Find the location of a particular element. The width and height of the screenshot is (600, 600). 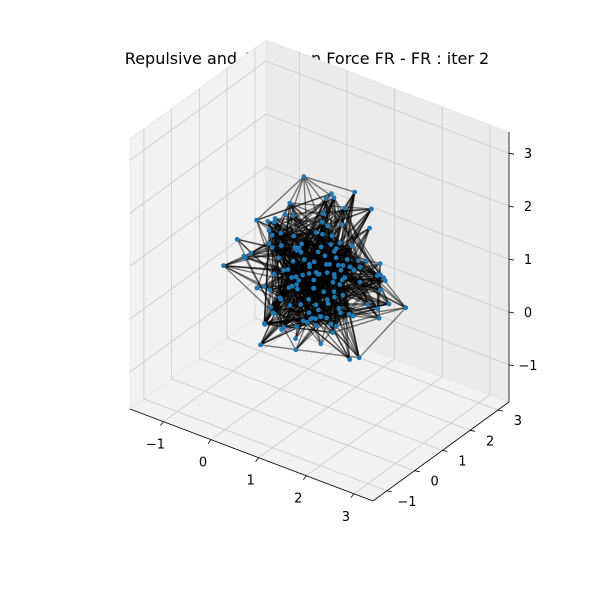

x-tick-label: 1 is located at coordinates (250, 481).